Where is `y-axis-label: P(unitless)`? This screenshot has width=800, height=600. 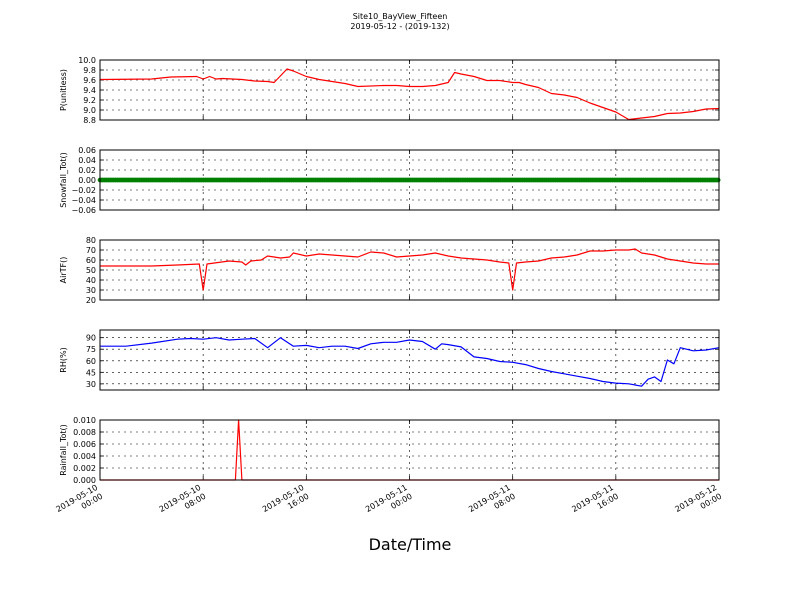
y-axis-label: P(unitless) is located at coordinates (63, 90).